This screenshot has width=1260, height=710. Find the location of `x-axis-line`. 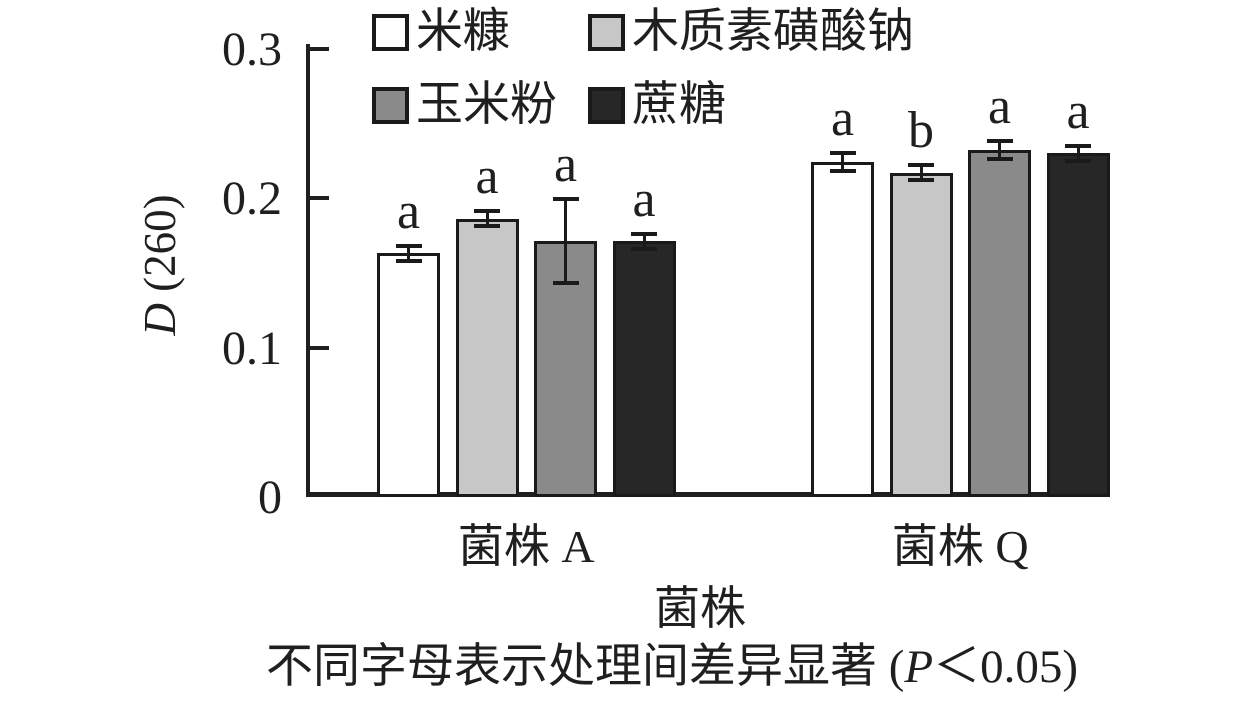

x-axis-line is located at coordinates (708, 494).